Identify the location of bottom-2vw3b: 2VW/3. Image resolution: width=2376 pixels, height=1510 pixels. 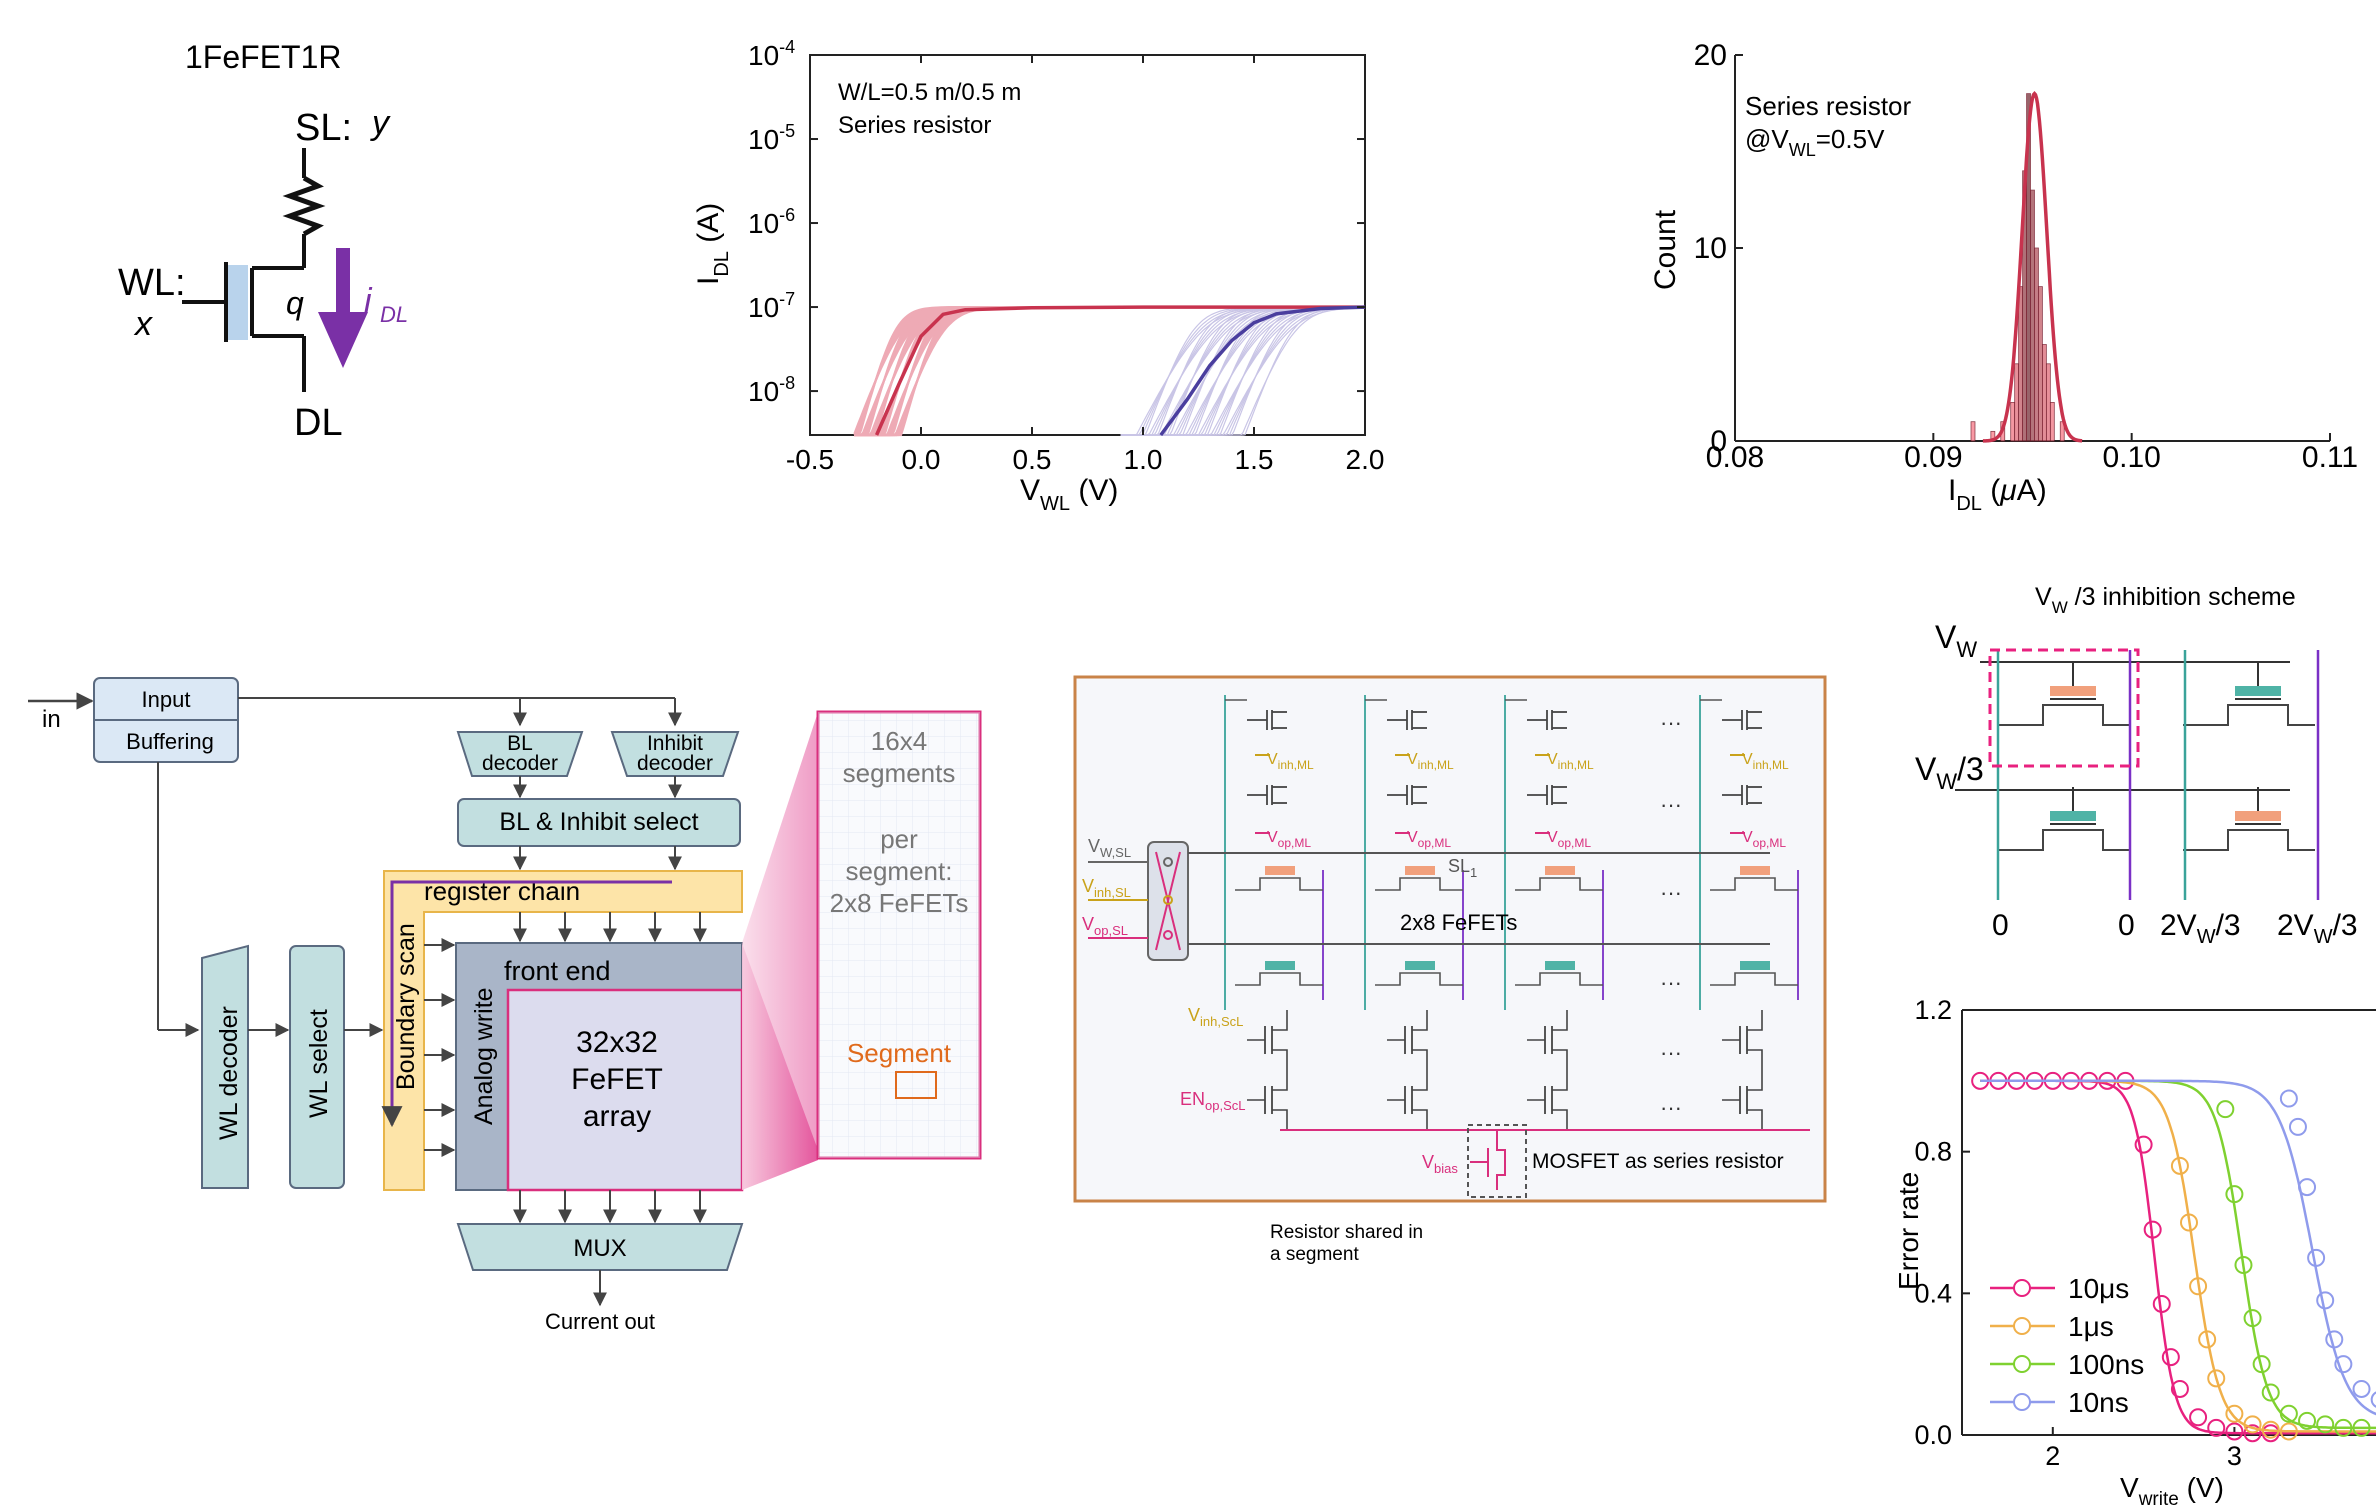
(2317, 928).